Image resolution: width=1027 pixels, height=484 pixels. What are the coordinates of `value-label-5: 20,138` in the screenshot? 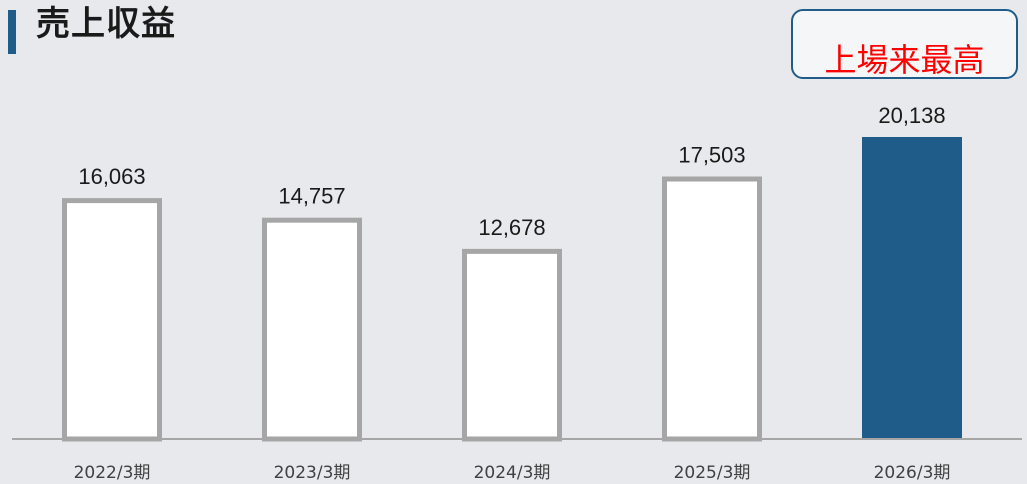 It's located at (911, 115).